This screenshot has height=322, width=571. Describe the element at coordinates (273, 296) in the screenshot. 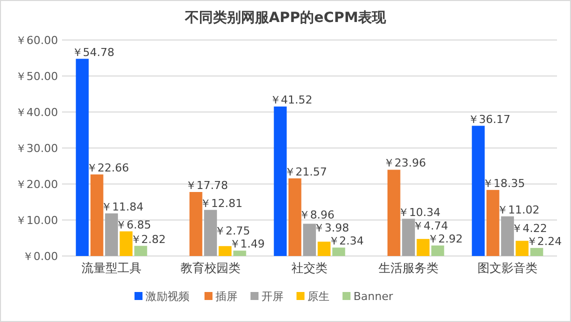

I see `legend-label: 开屏` at that location.